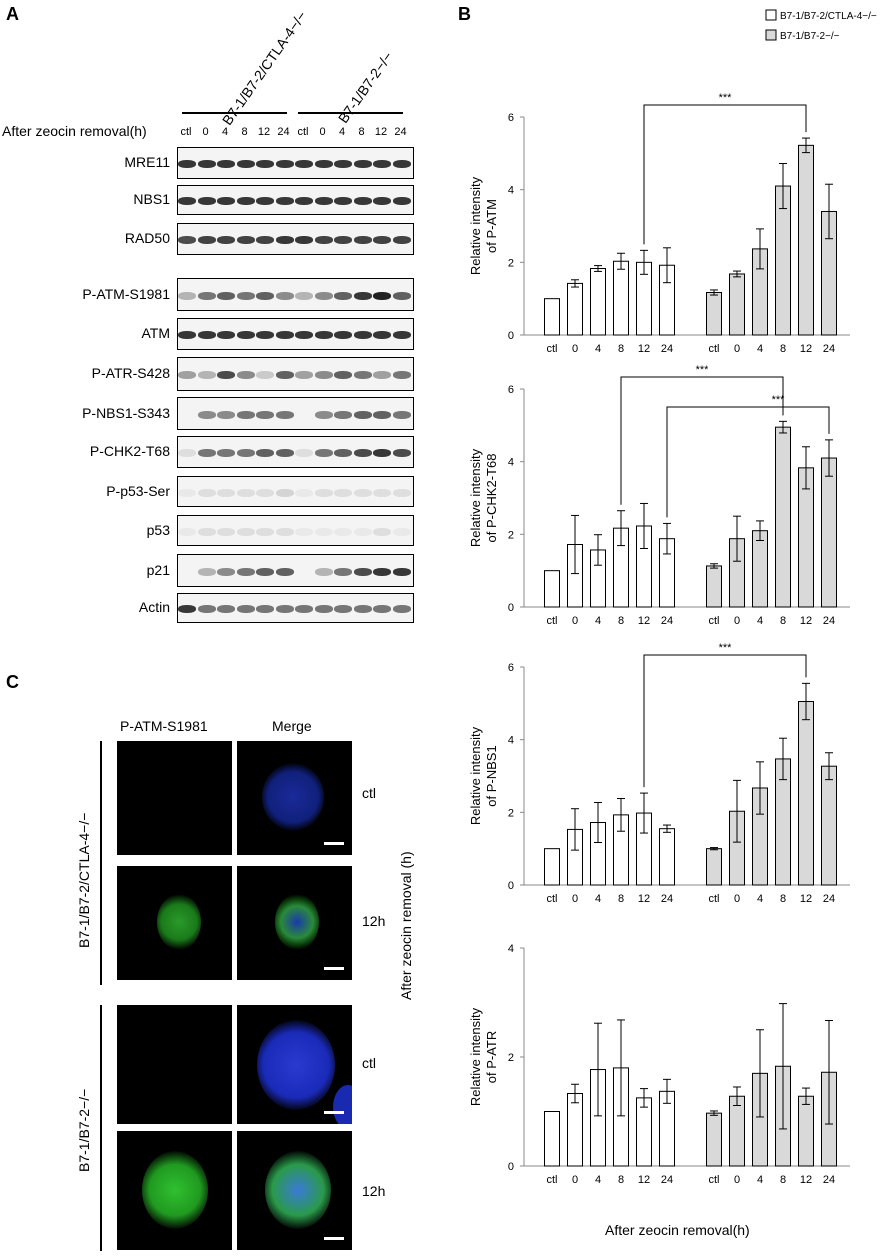  What do you see at coordinates (737, 621) in the screenshot?
I see `x-tick-label: 0` at bounding box center [737, 621].